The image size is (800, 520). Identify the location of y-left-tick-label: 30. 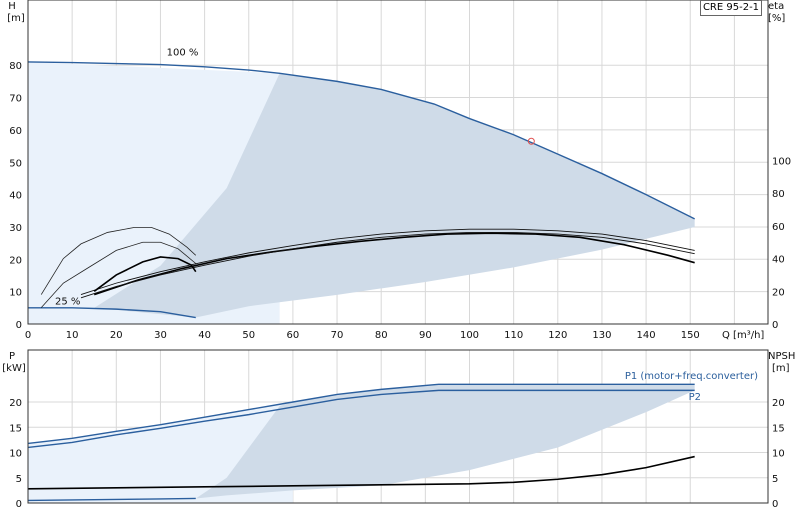
(15, 228).